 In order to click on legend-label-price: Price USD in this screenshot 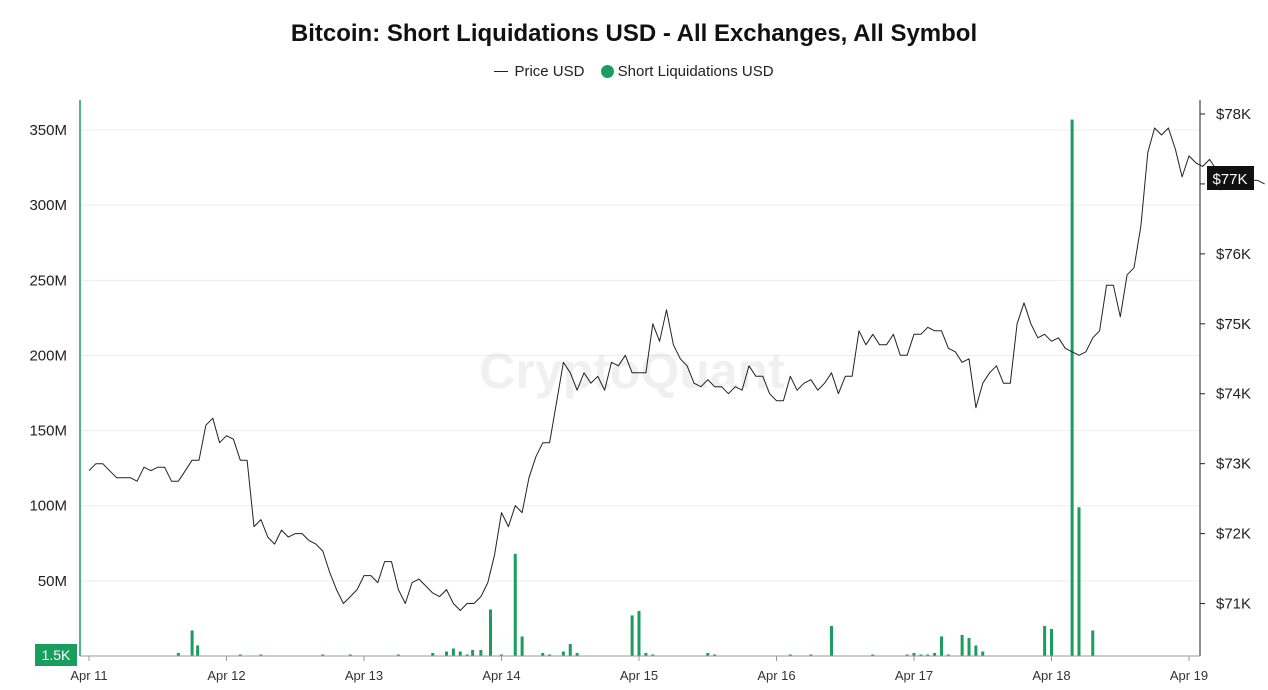, I will do `click(549, 71)`.